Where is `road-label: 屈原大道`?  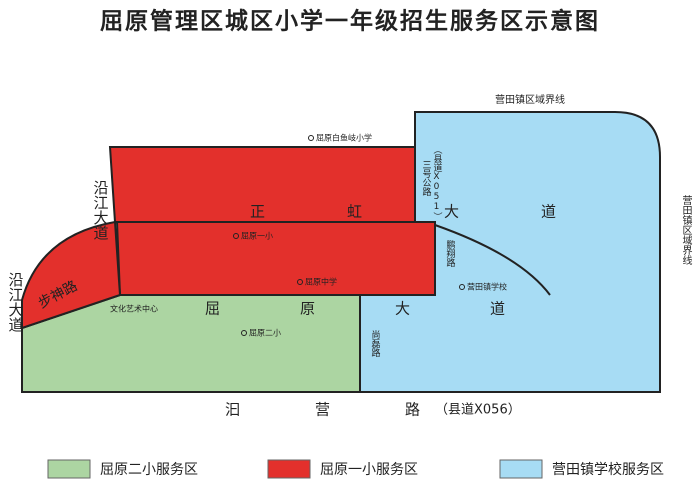 road-label: 屈原大道 is located at coordinates (395, 309).